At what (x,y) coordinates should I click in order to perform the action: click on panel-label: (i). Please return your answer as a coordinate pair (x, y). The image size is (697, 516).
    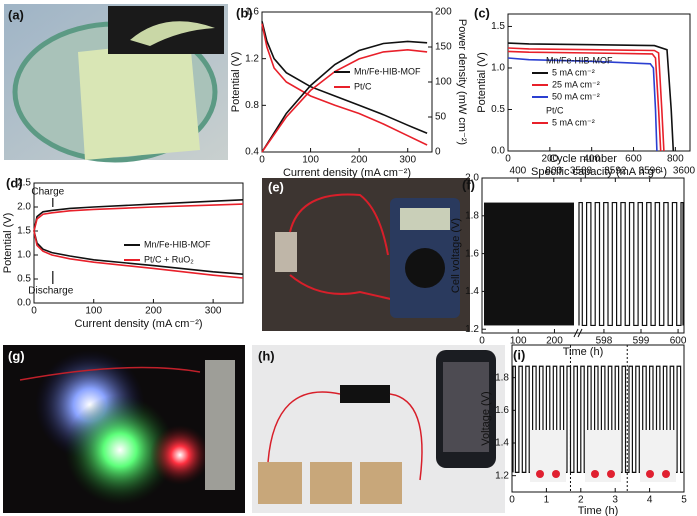
    Looking at the image, I should click on (519, 354).